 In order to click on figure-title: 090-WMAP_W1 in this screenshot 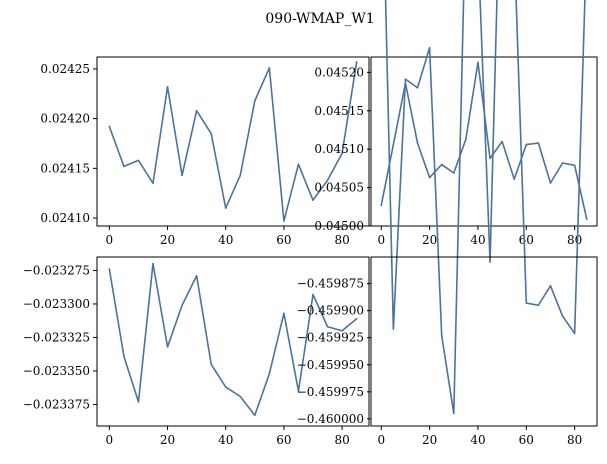, I will do `click(319, 19)`.